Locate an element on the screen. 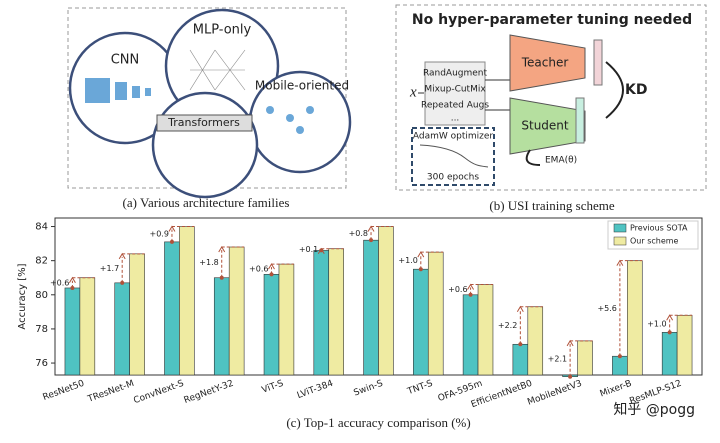  legend-label: Our scheme is located at coordinates (654, 241).